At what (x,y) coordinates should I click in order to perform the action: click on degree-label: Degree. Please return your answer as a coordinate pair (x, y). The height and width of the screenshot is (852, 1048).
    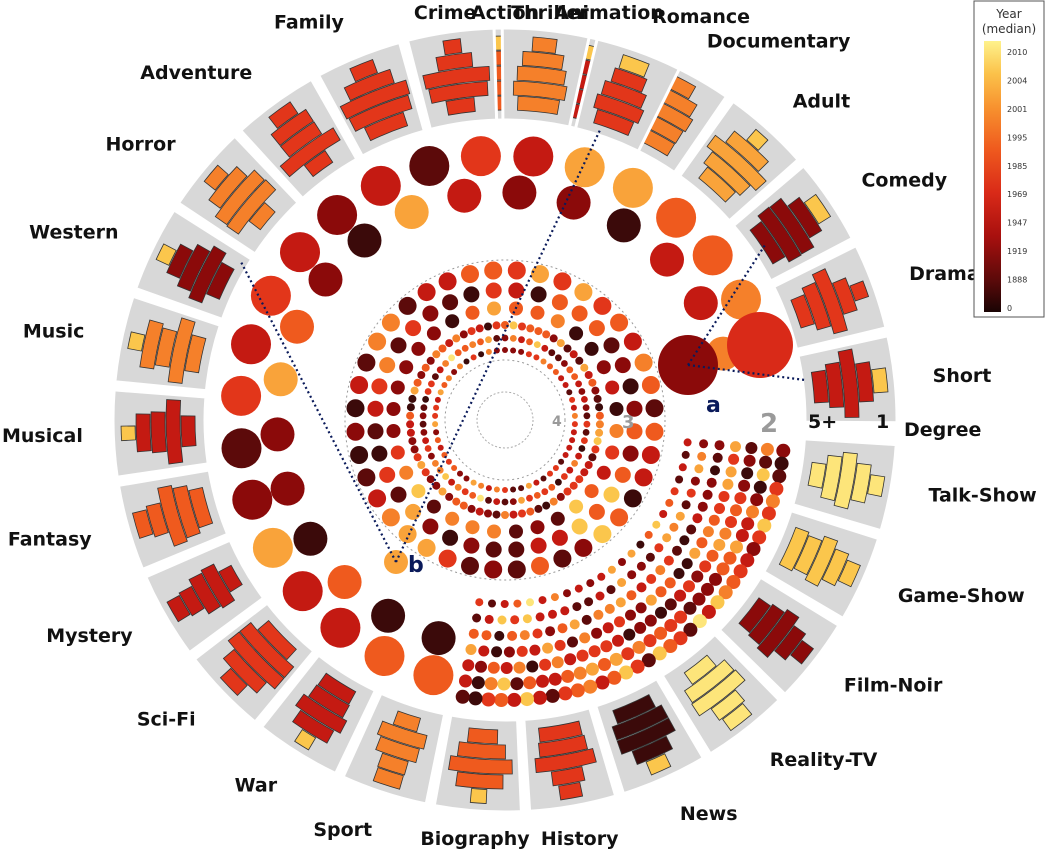
    Looking at the image, I should click on (942, 430).